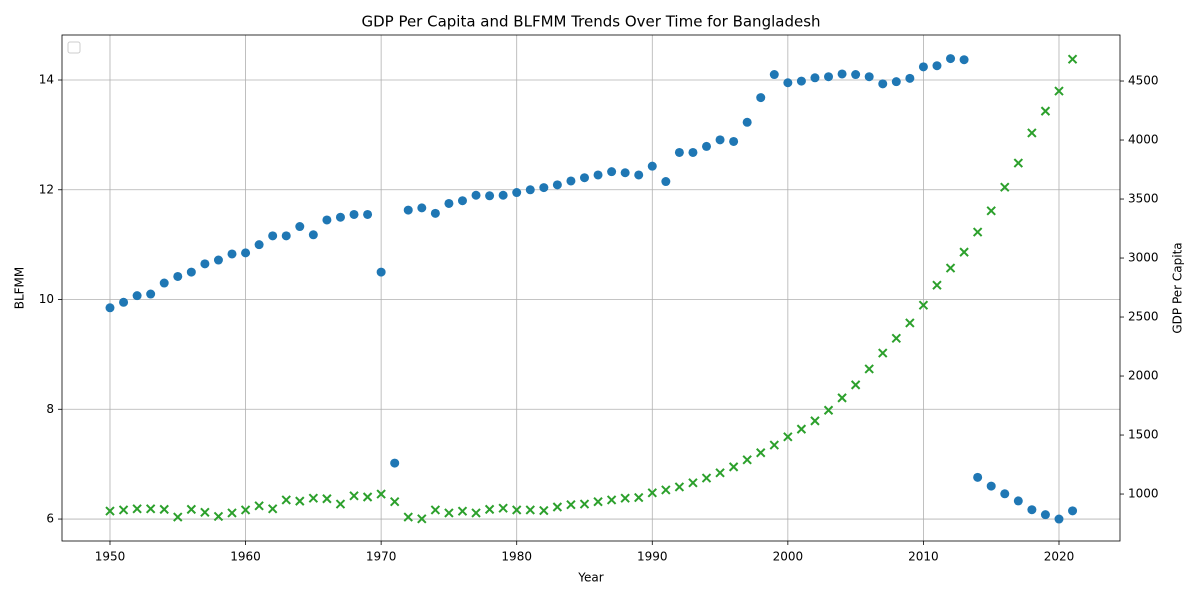 The image size is (1200, 600). I want to click on x-tick-label: 1980, so click(516, 557).